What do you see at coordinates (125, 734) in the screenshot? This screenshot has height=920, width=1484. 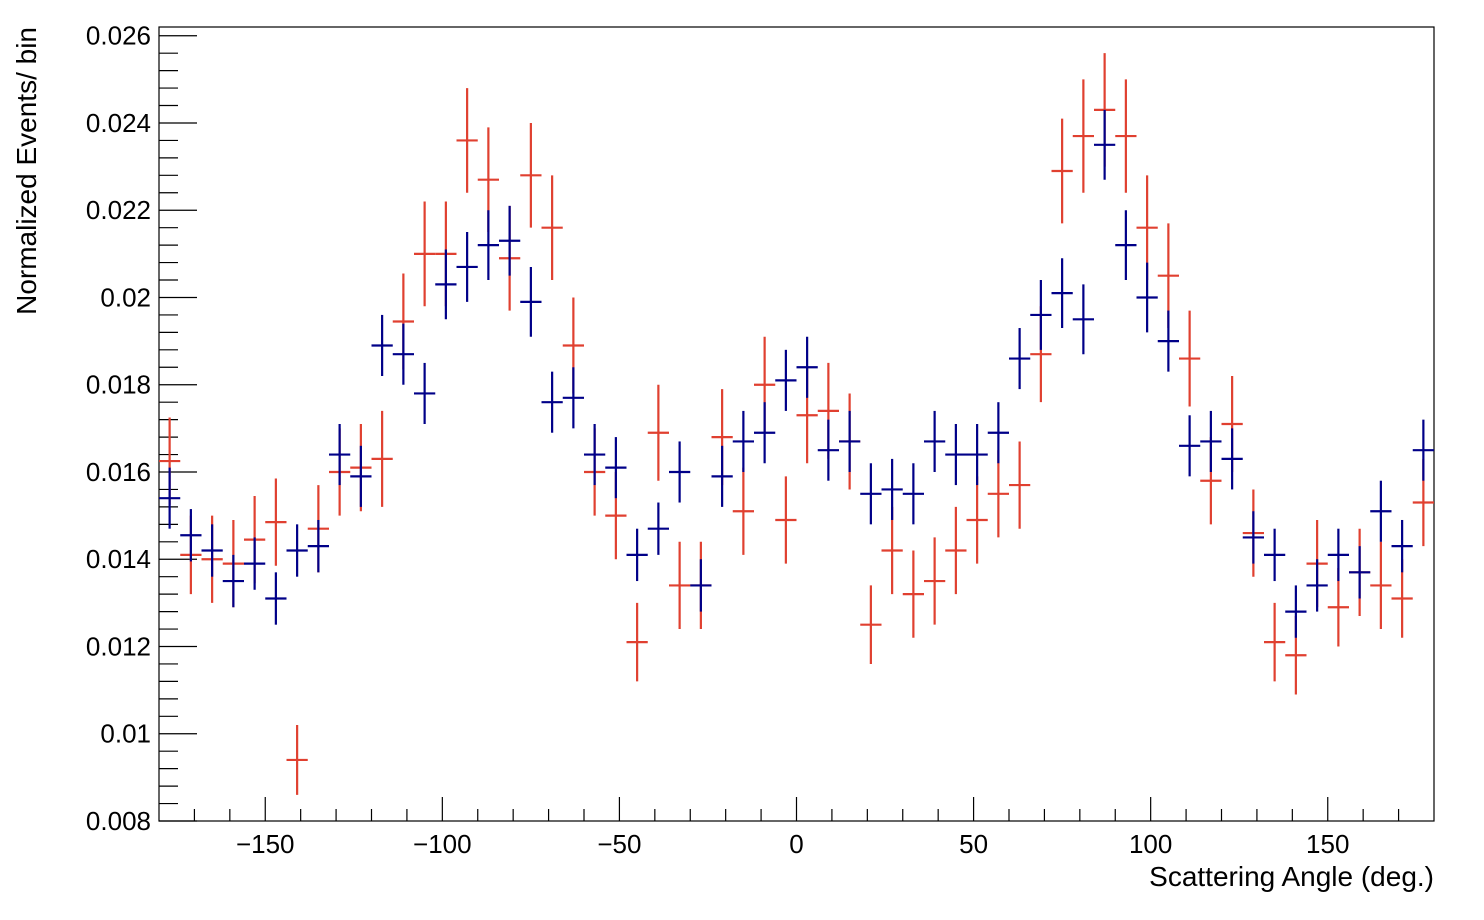 I see `y-tick-label: 0.01` at bounding box center [125, 734].